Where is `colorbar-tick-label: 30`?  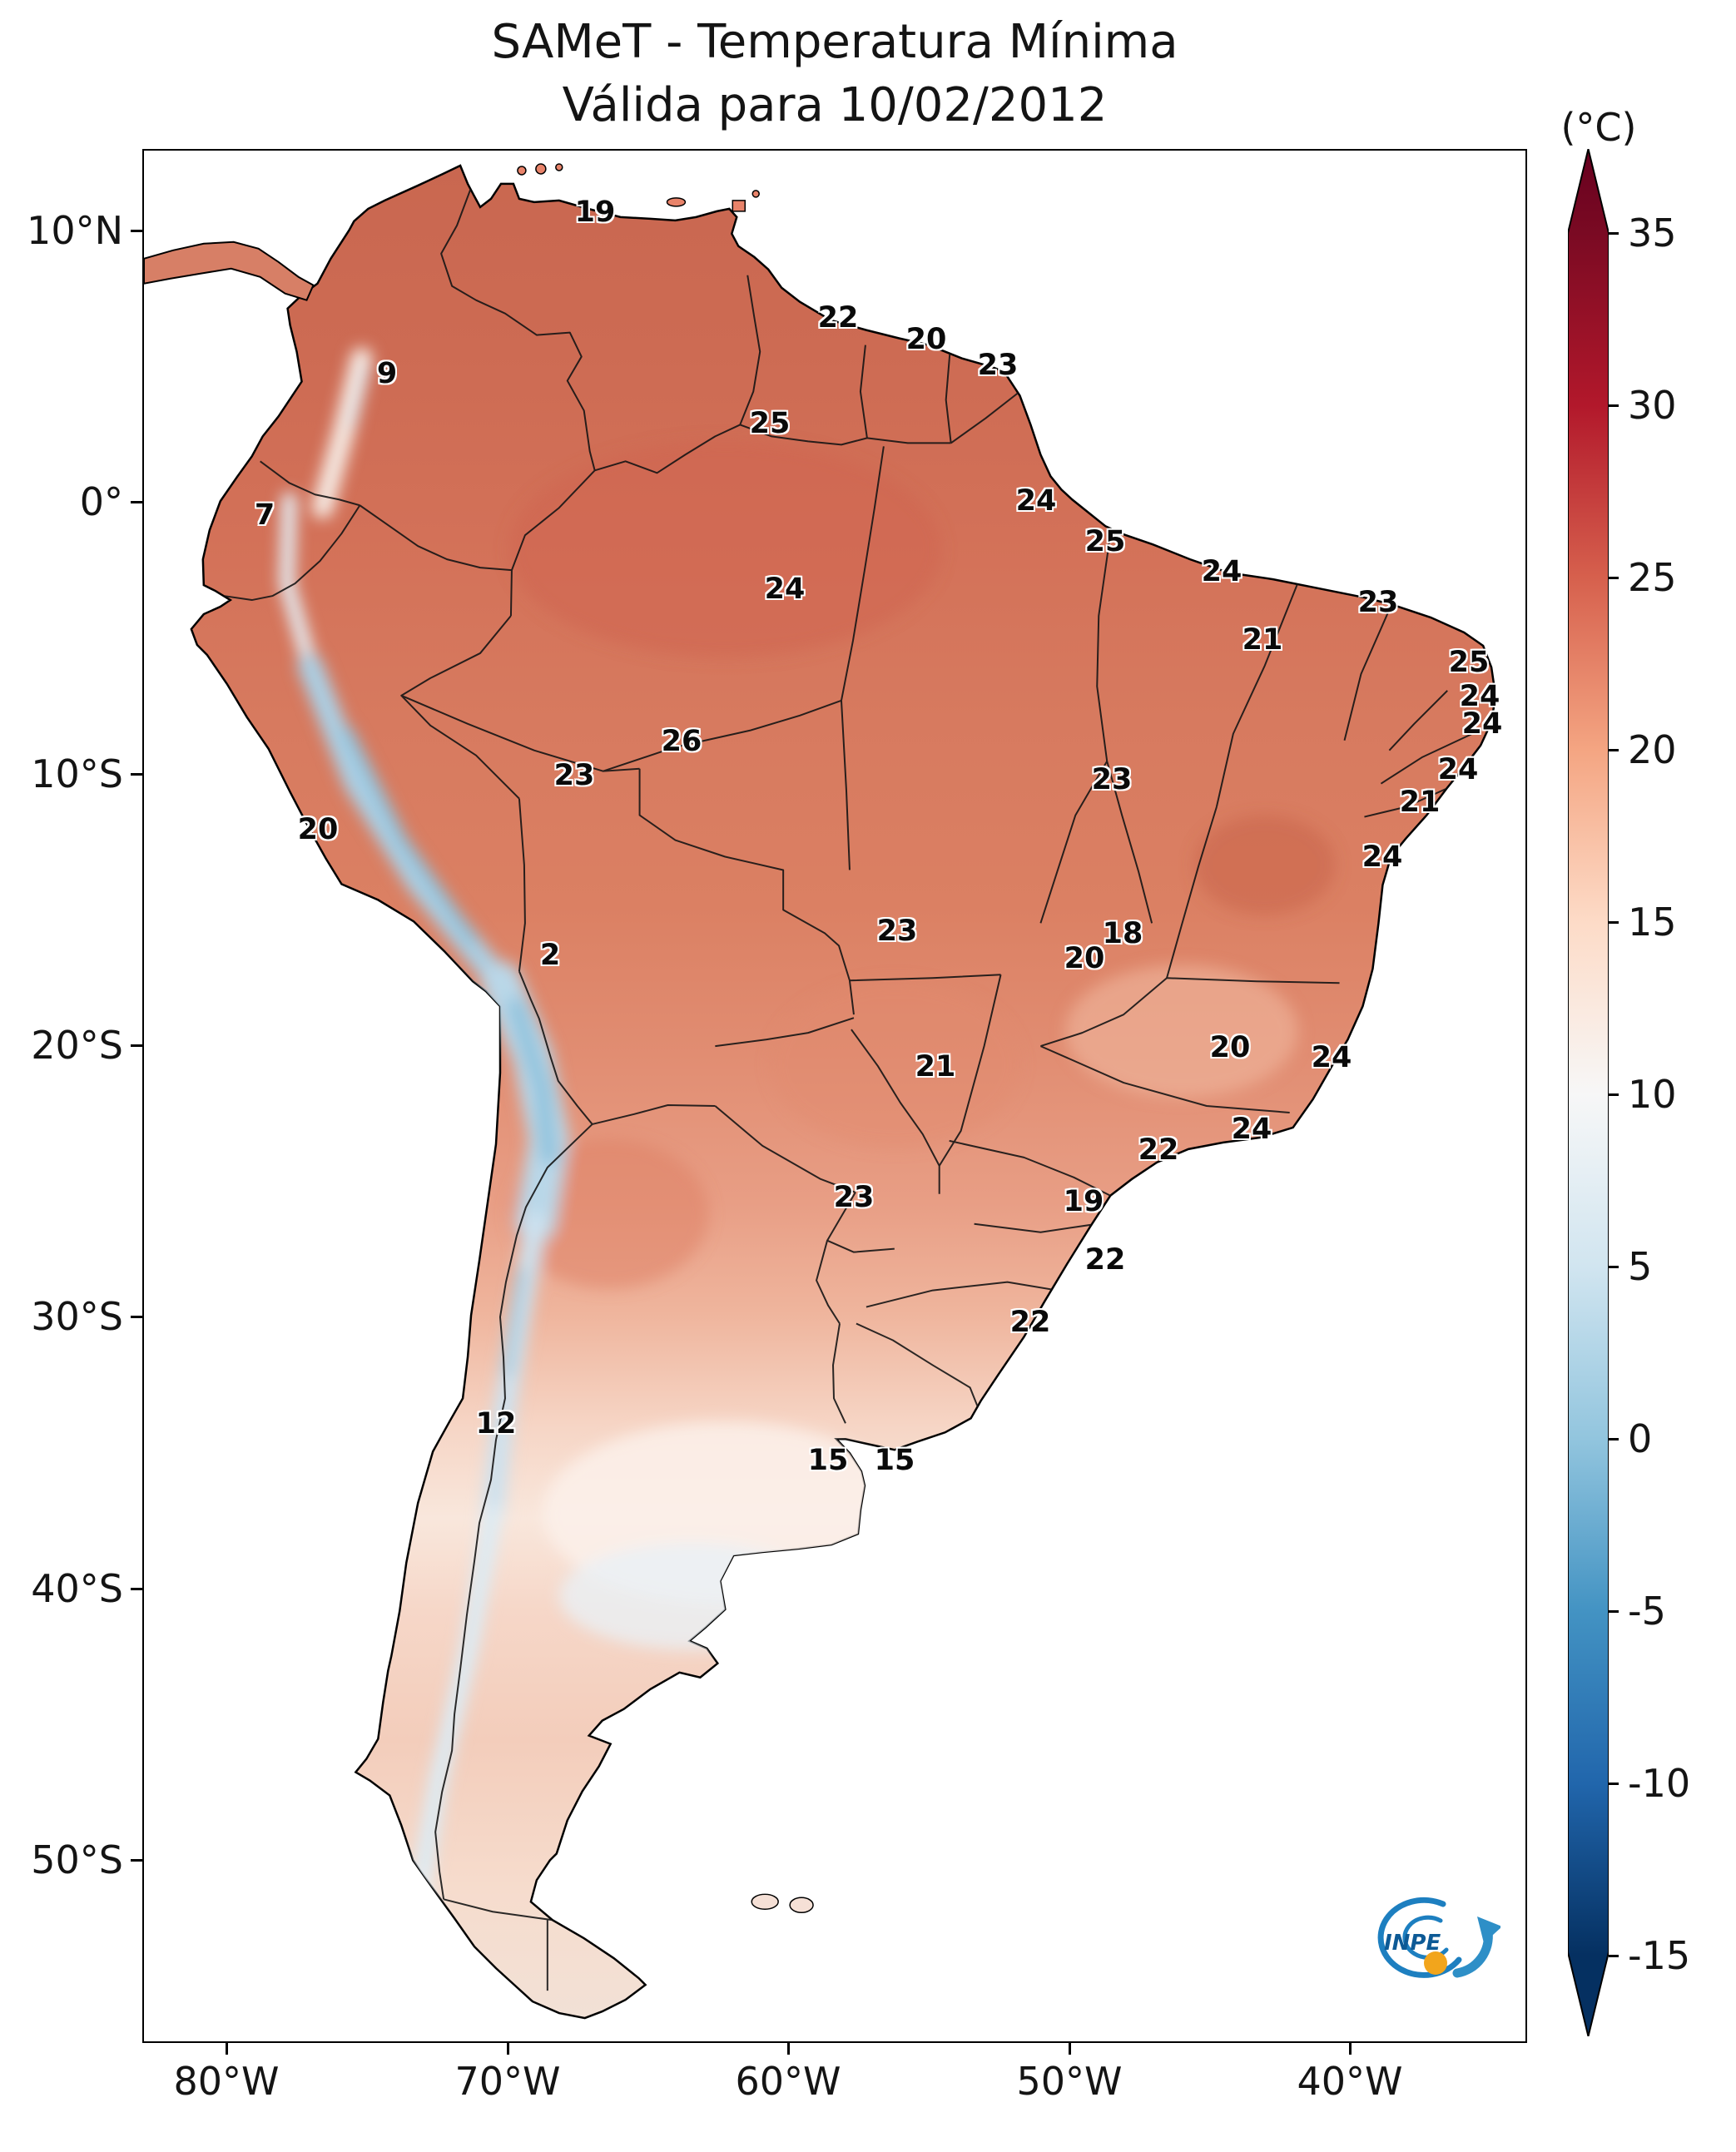
colorbar-tick-label: 30 is located at coordinates (1652, 405).